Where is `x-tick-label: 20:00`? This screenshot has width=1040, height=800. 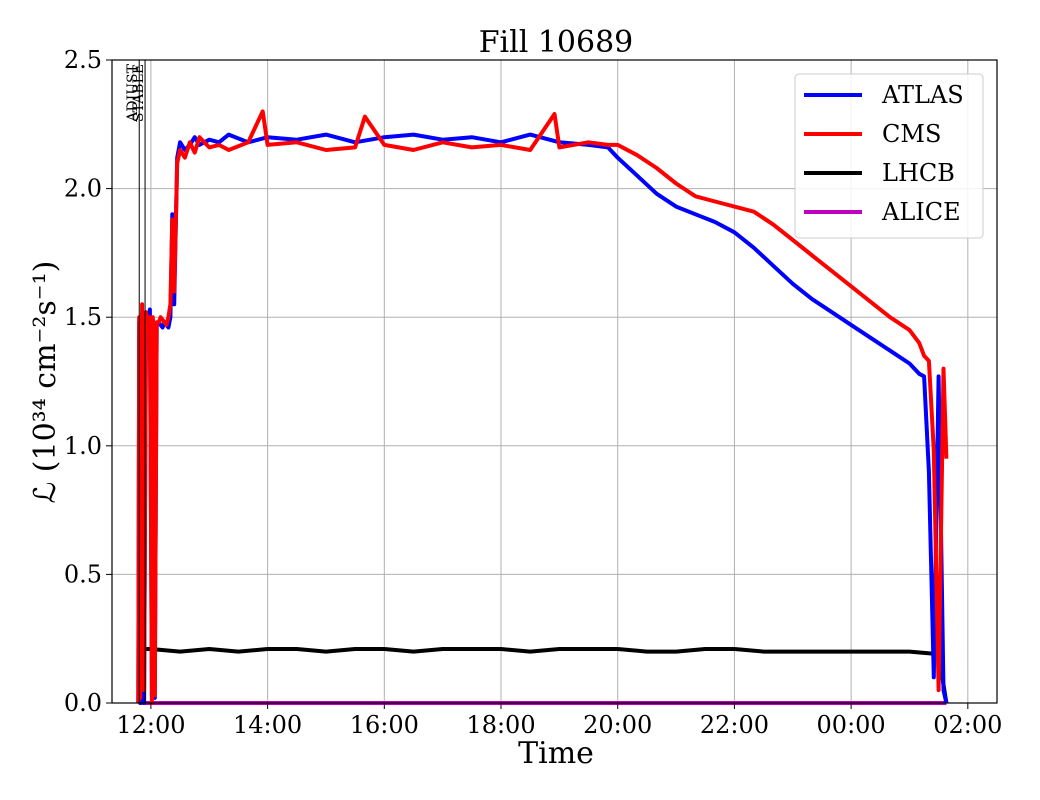 x-tick-label: 20:00 is located at coordinates (617, 725).